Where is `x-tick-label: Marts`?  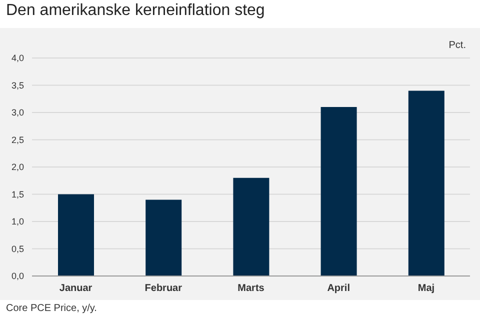 x-tick-label: Marts is located at coordinates (251, 288).